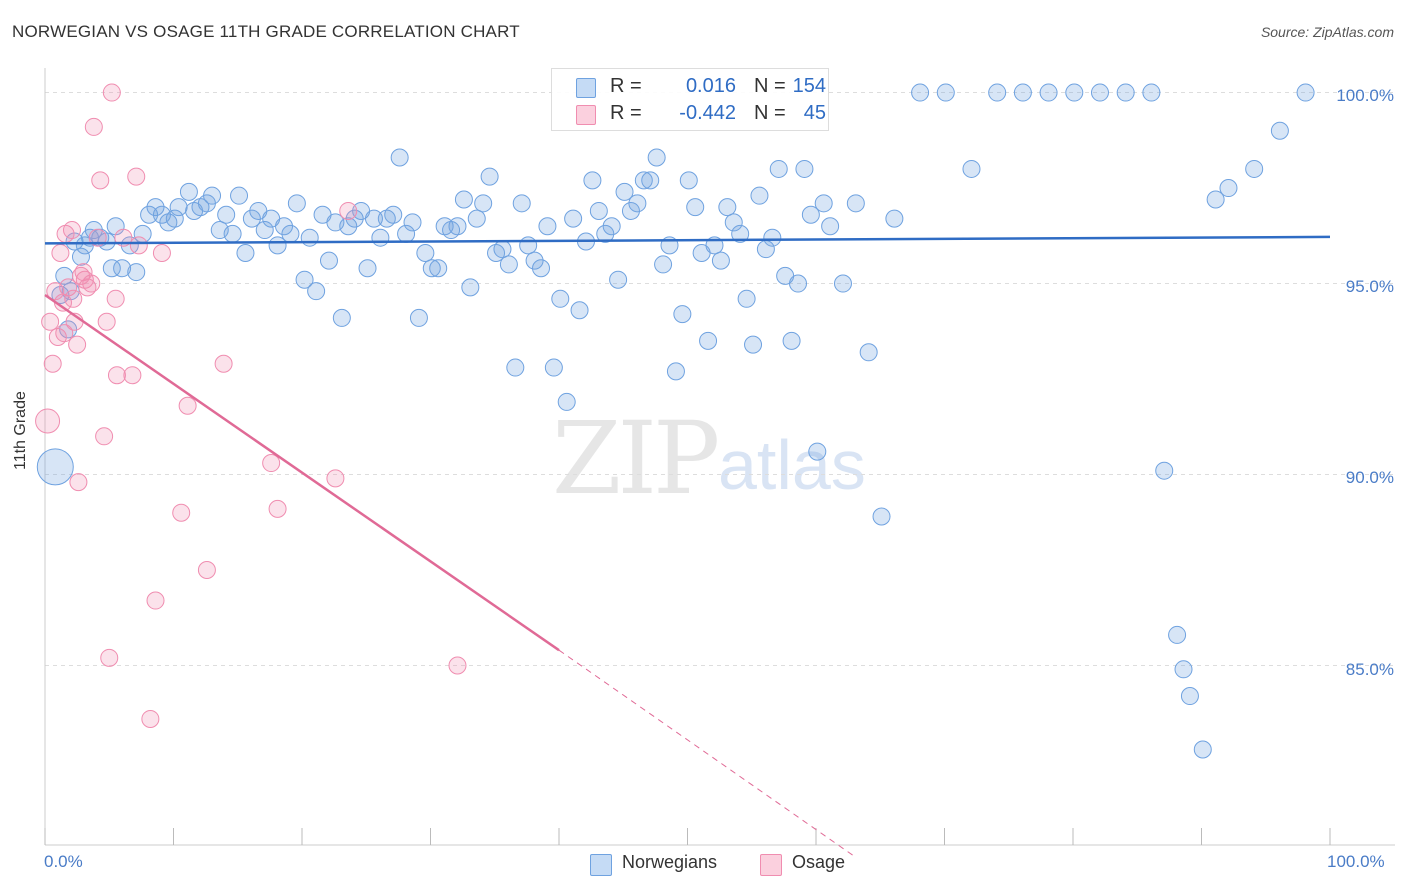 The width and height of the screenshot is (1406, 892). I want to click on bottom-legend-swatch-norwegians, so click(601, 865).